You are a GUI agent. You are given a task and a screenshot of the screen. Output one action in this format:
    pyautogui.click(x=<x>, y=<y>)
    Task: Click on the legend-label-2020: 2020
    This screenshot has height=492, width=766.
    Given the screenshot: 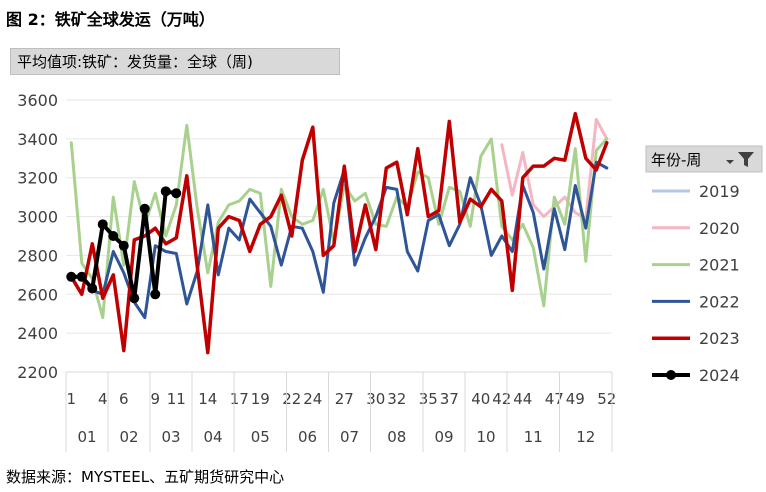 What is the action you would take?
    pyautogui.click(x=719, y=228)
    